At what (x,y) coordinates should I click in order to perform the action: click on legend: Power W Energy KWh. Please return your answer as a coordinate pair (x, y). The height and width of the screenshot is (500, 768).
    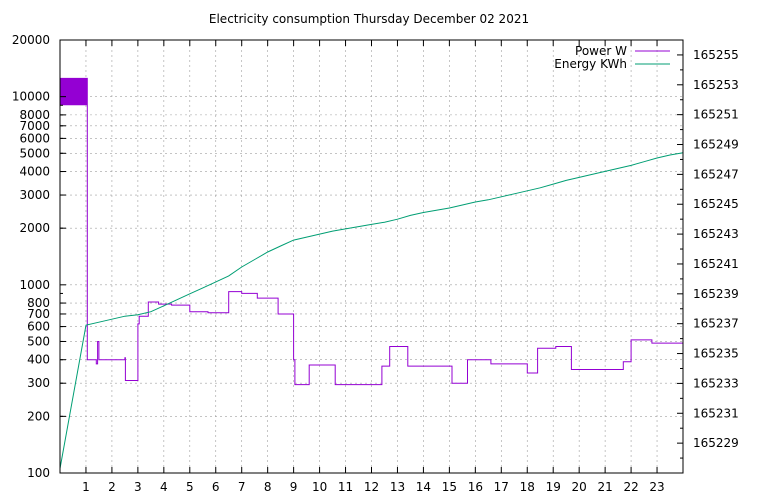
    Looking at the image, I should click on (612, 57).